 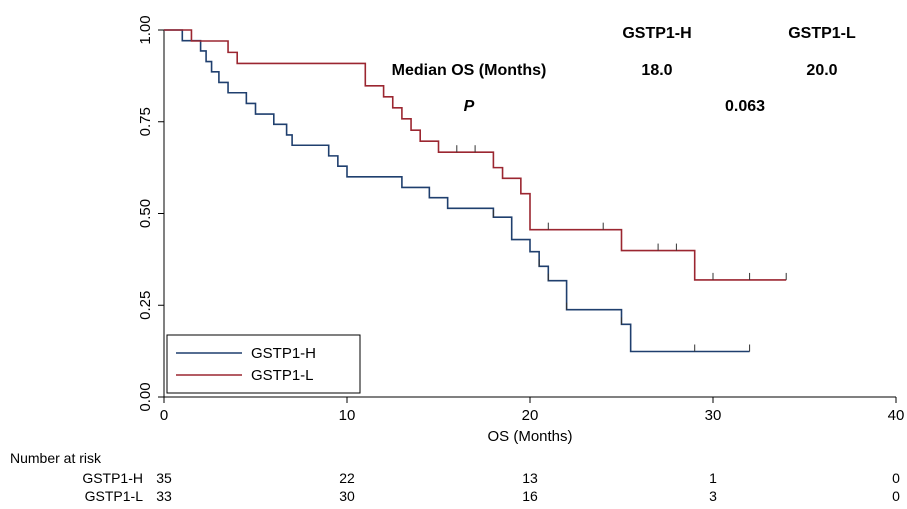 I want to click on median-os-h: 18.0, so click(x=656, y=70).